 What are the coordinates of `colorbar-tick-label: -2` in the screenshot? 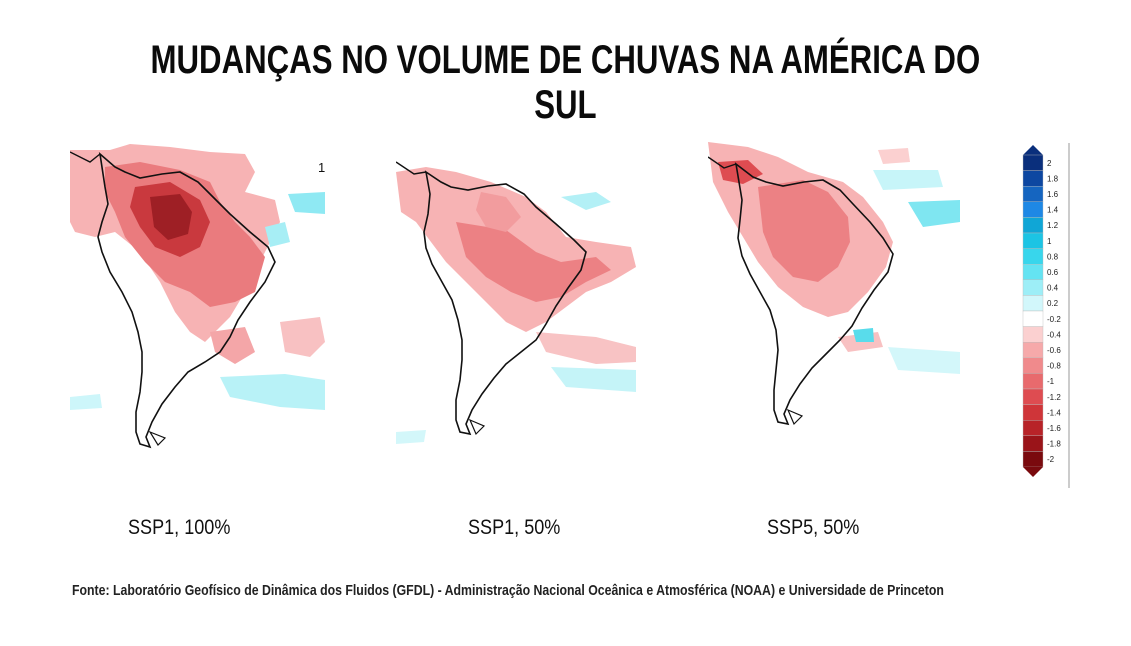 It's located at (1051, 459).